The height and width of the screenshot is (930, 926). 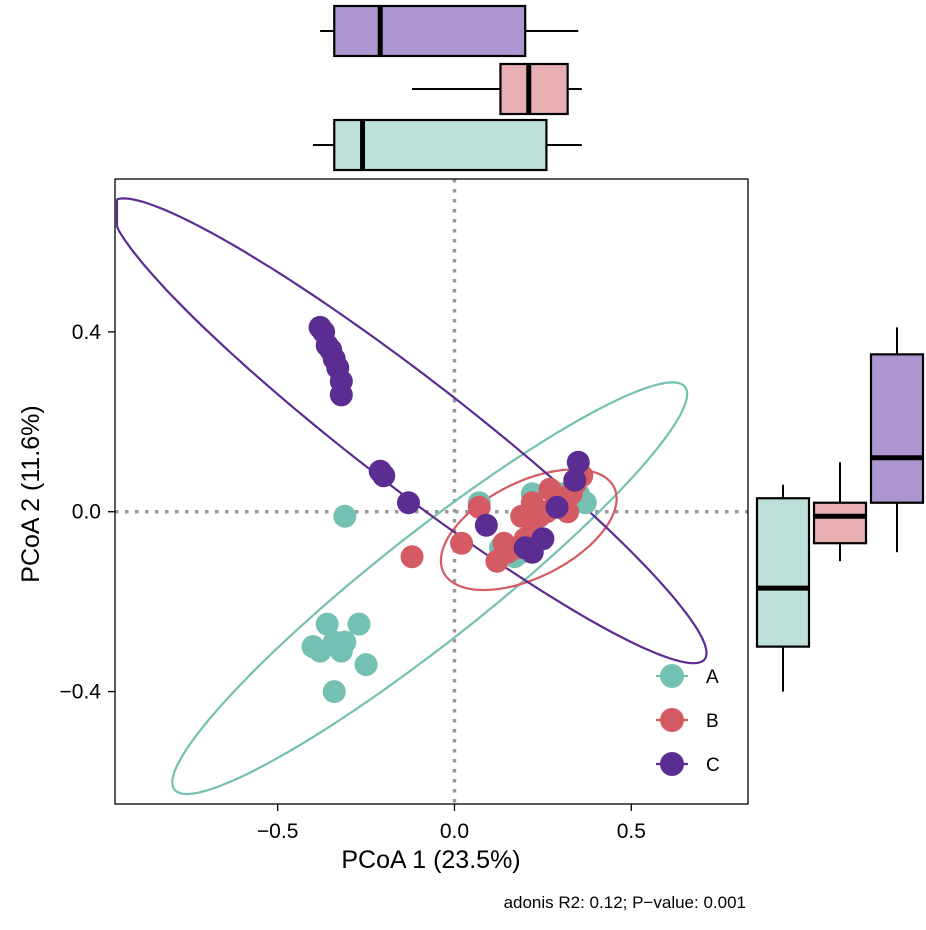 What do you see at coordinates (81, 692) in the screenshot?
I see `y-tick-label-0: −0.4` at bounding box center [81, 692].